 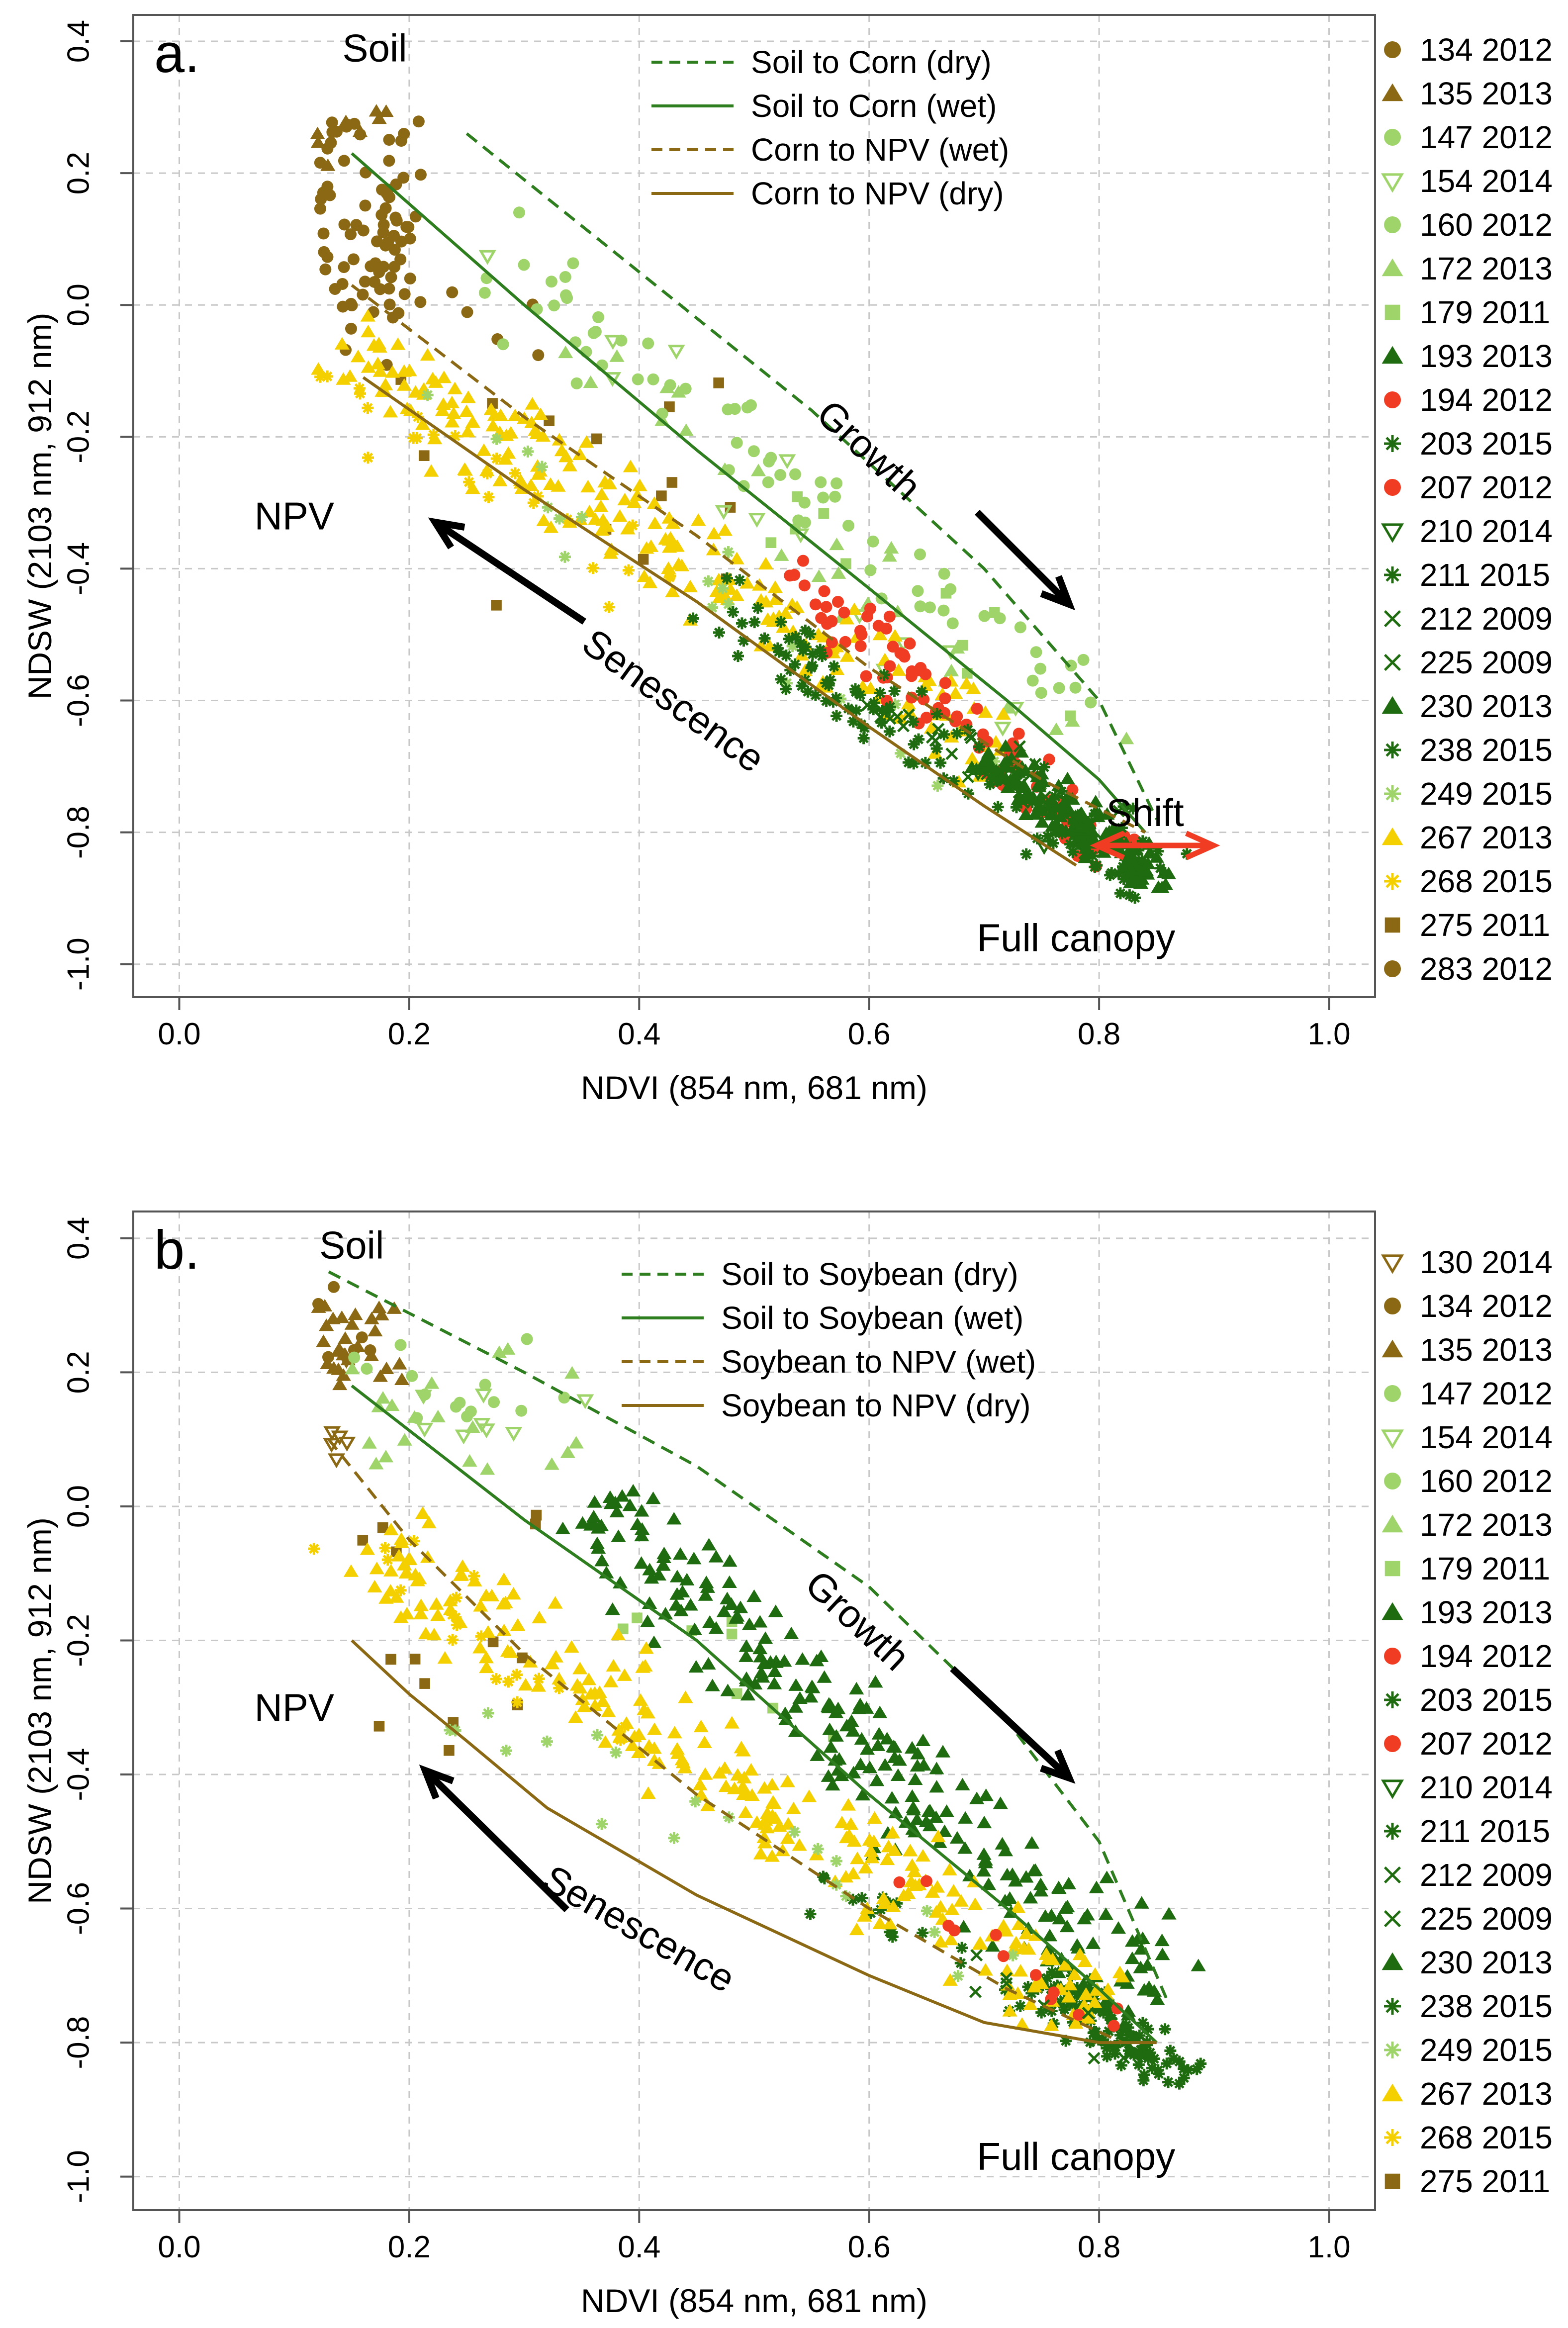 I want to click on point-135-2013, so click(x=400, y=1363).